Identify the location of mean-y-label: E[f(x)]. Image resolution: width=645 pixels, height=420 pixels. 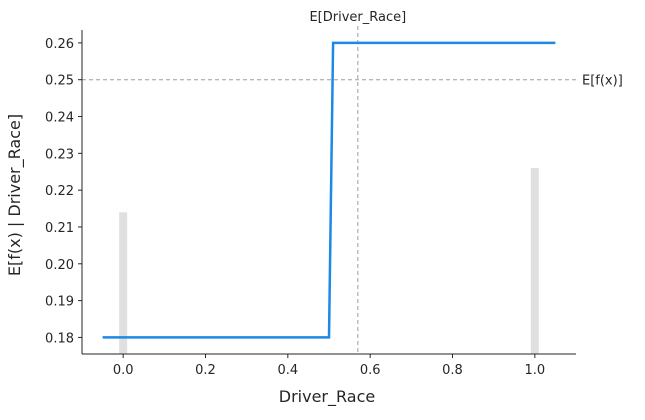
(602, 81).